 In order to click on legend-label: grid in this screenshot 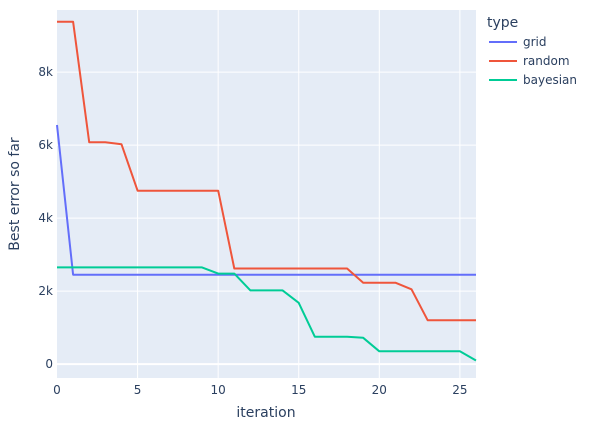, I will do `click(535, 42)`.